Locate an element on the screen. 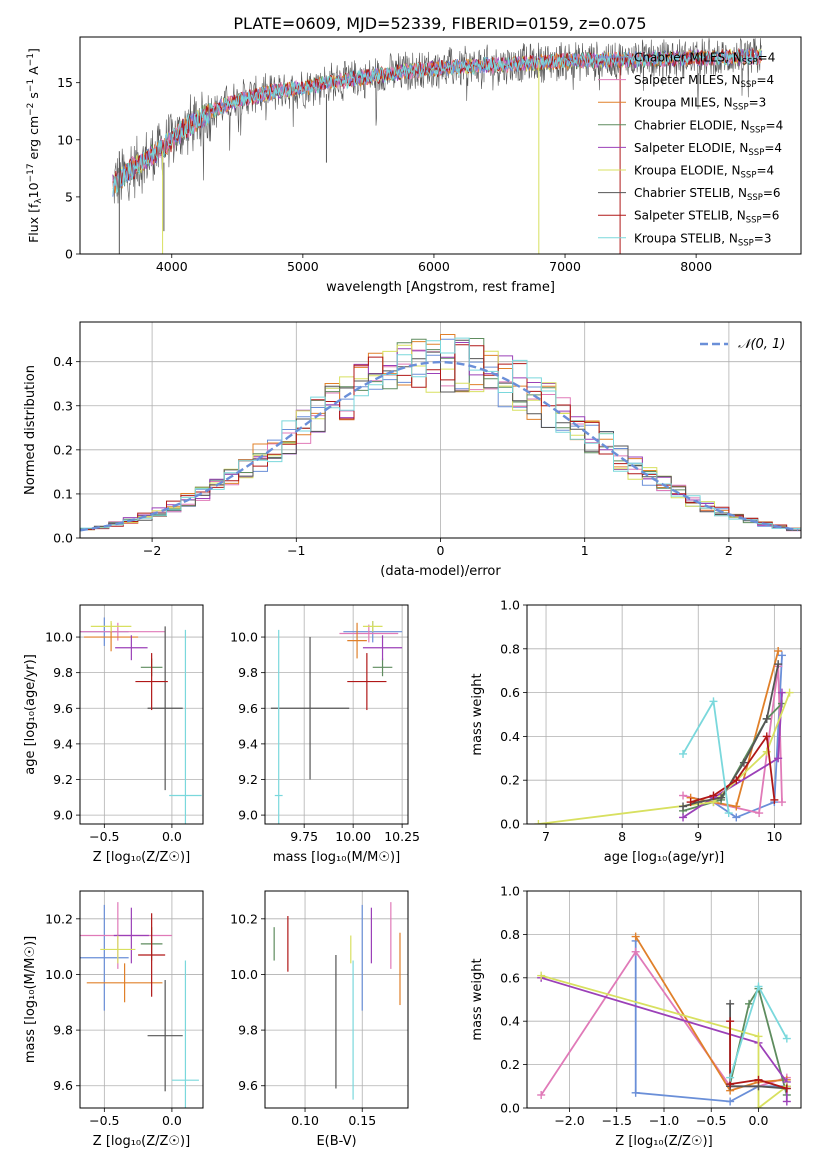 The image size is (819, 1170). errorbar-chabrier-miles is located at coordinates (104, 957).